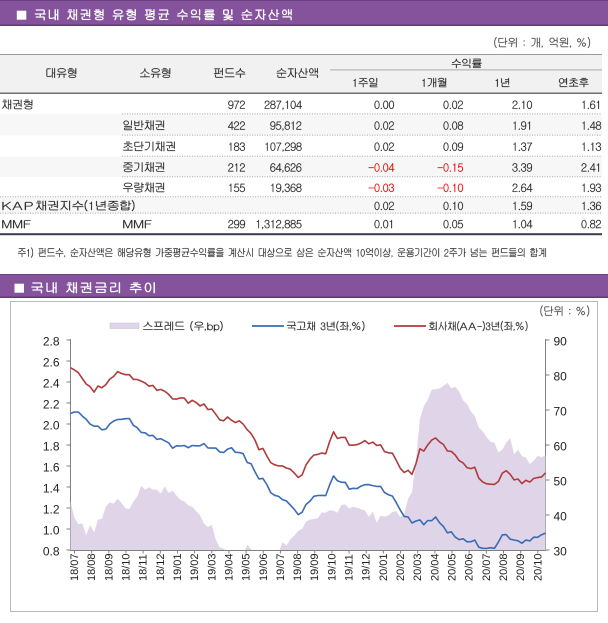  I want to click on svg-text: 18/12, so click(161, 567).